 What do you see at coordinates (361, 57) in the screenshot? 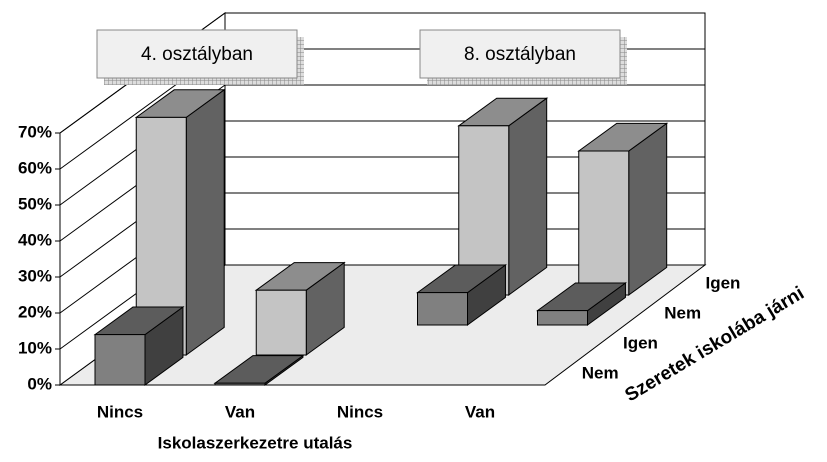
I see `annotations: 4. osztályban 8. osztályban` at bounding box center [361, 57].